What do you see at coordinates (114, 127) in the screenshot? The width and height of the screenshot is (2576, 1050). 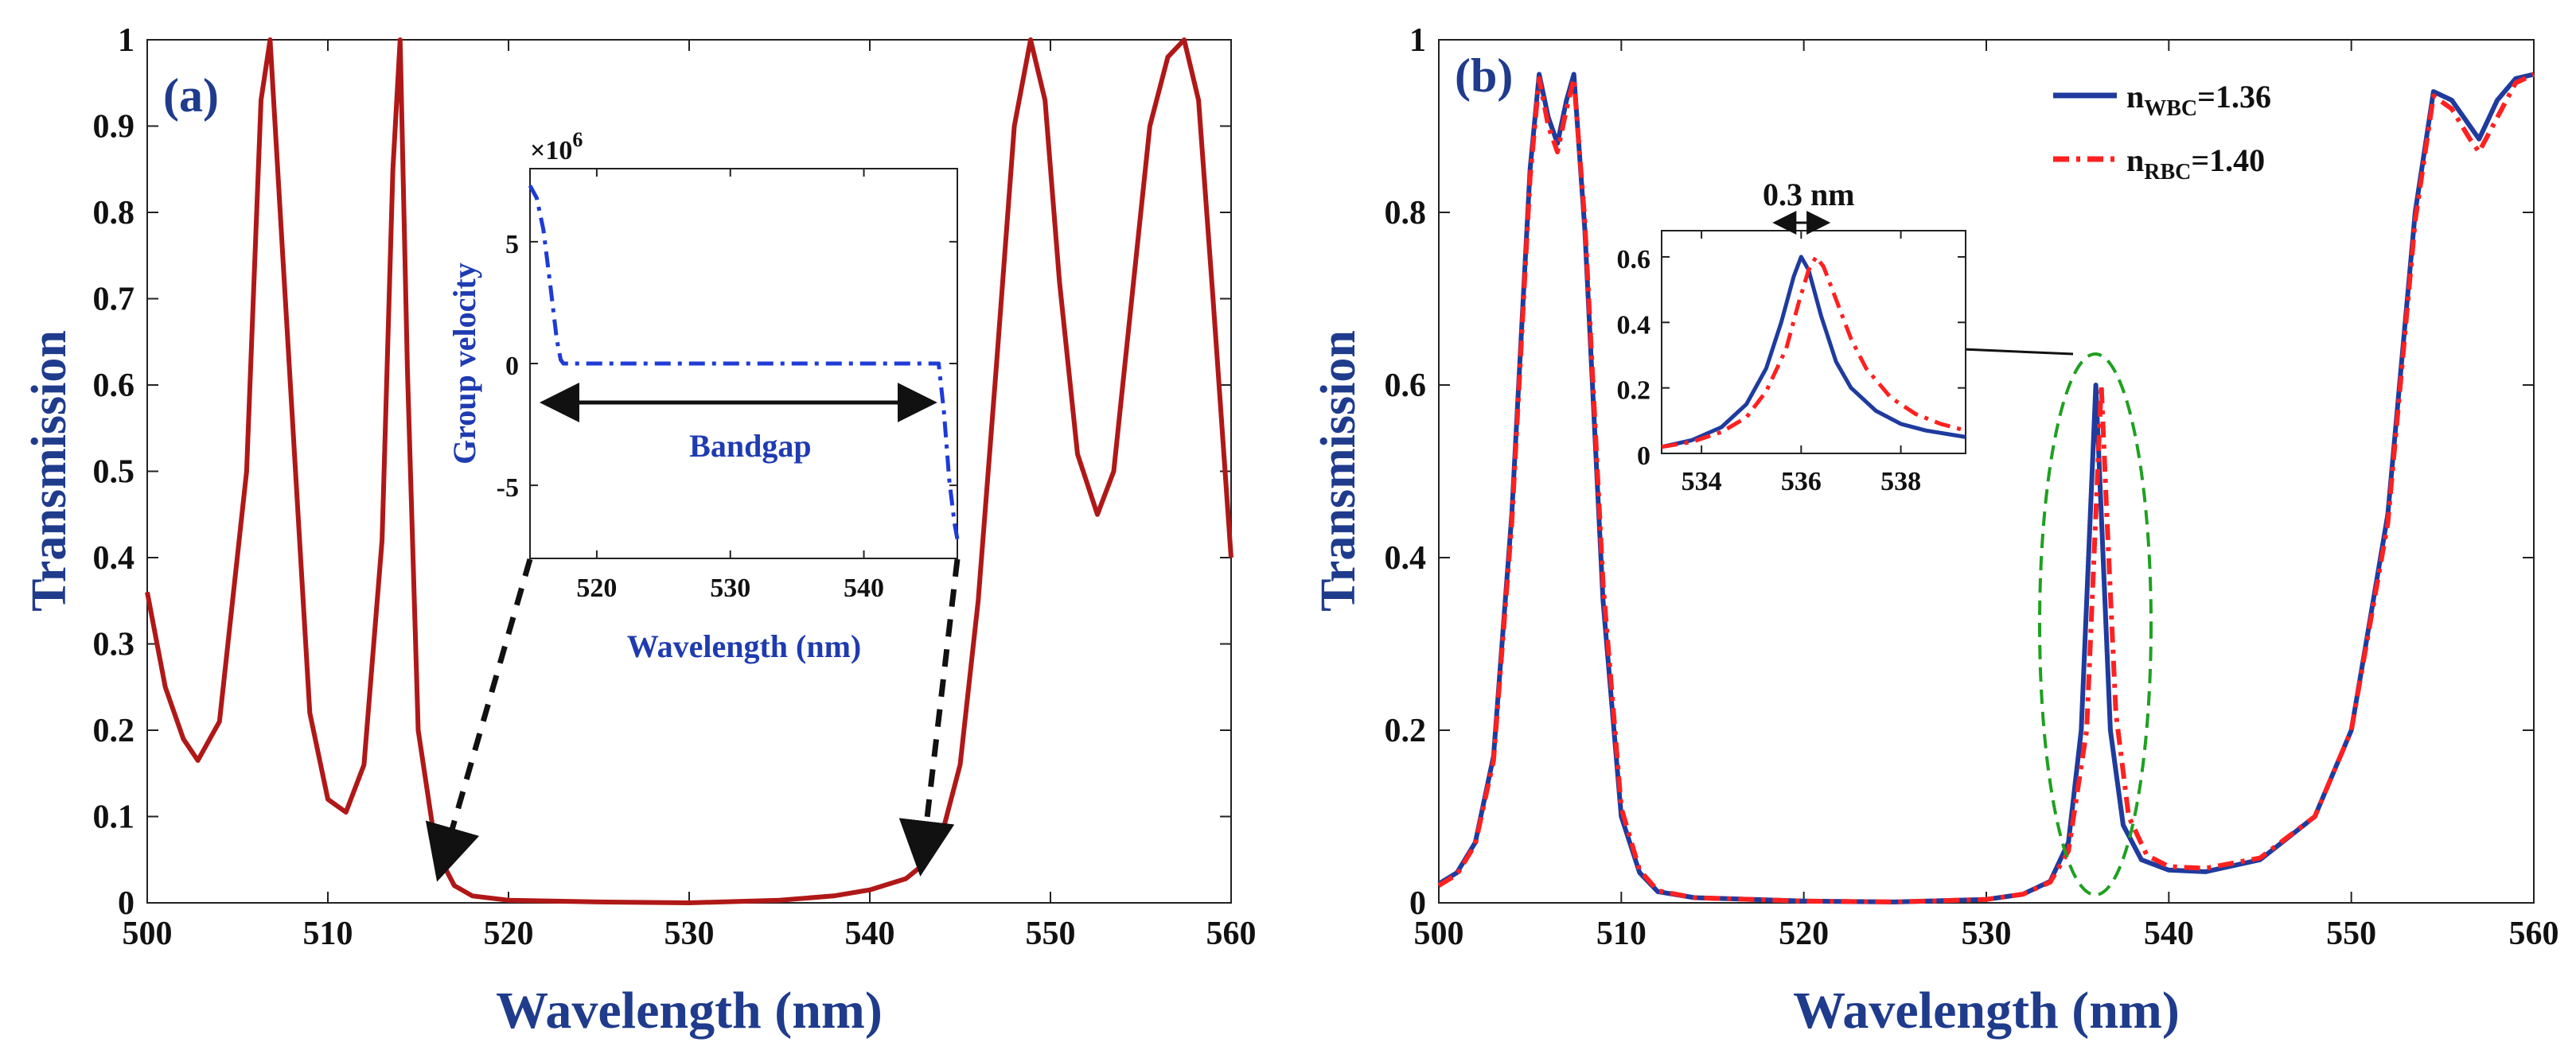 I see `panel-a-y-tick-label: 0.9` at bounding box center [114, 127].